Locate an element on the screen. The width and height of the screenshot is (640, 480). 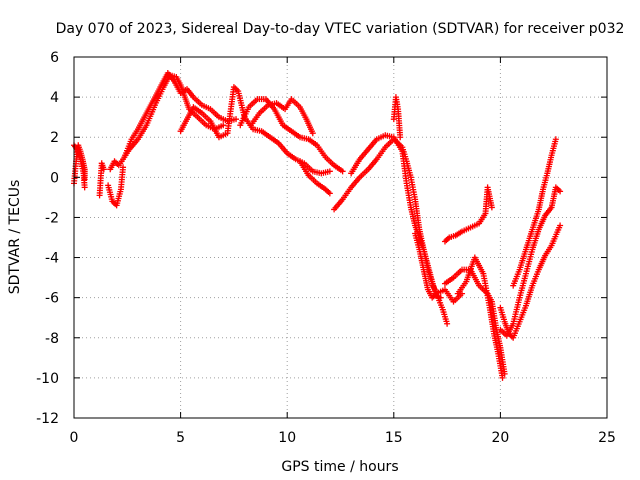
x-tick-label: 10 is located at coordinates (287, 438).